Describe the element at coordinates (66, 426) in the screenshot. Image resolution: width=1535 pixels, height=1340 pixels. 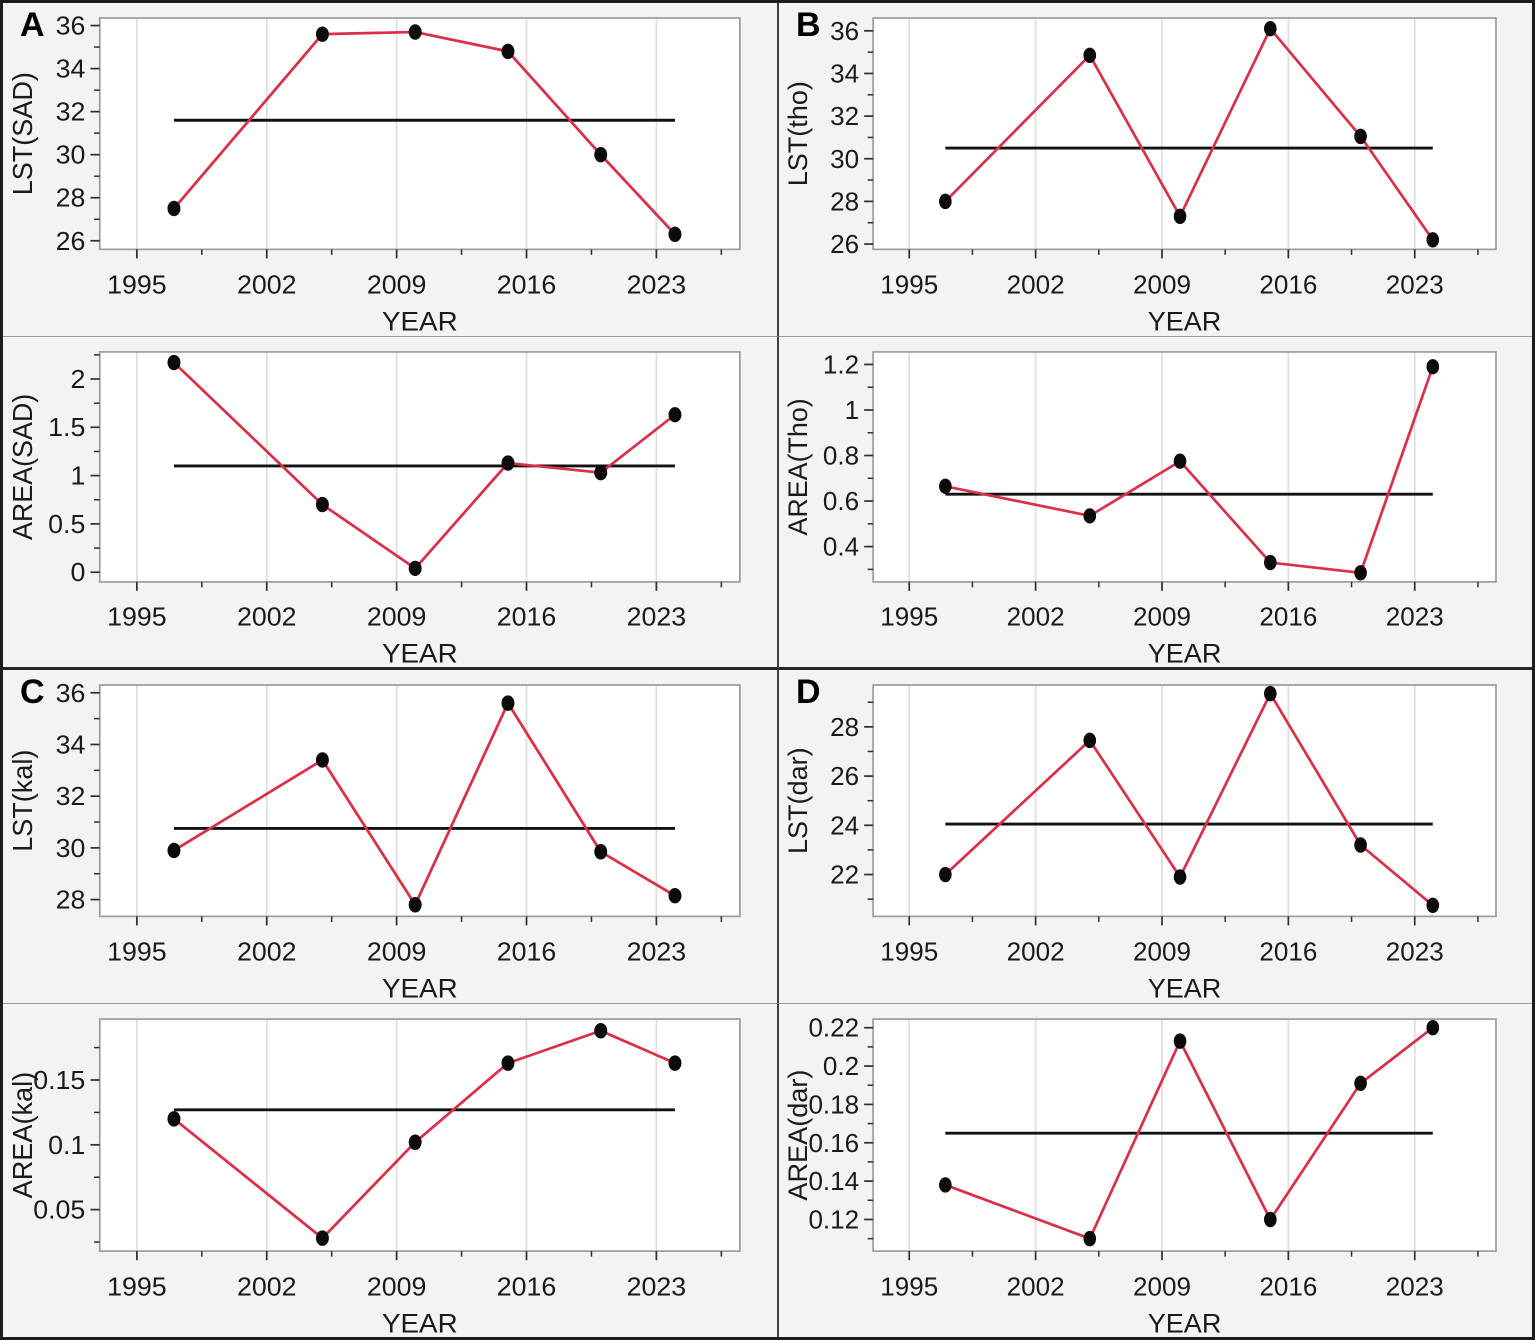
I see `svg-text: 1.5` at that location.